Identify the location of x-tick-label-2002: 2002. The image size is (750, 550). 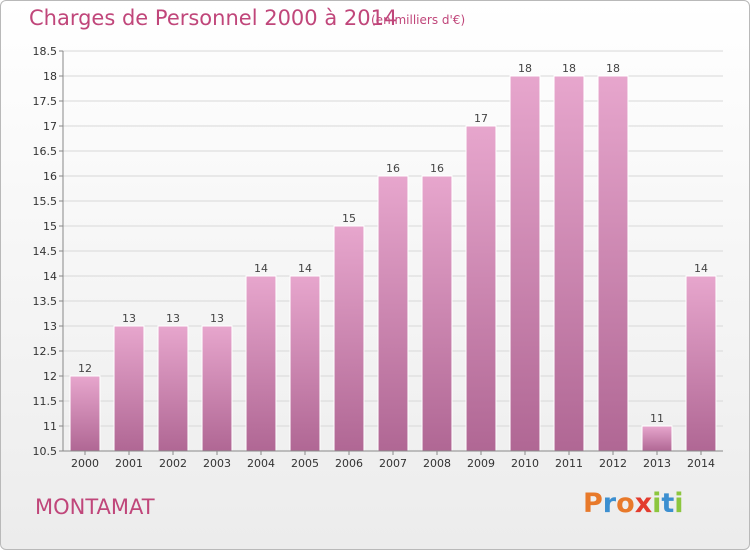
(173, 463).